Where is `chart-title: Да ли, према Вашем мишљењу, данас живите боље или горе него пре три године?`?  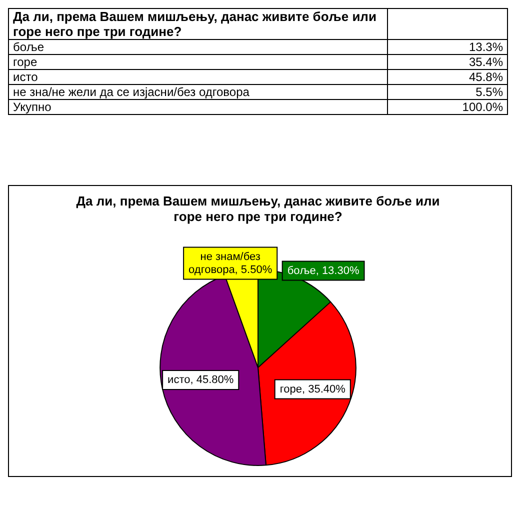
chart-title: Да ли, према Вашем мишљењу, данас живите боље или горе него пре три године? is located at coordinates (258, 208).